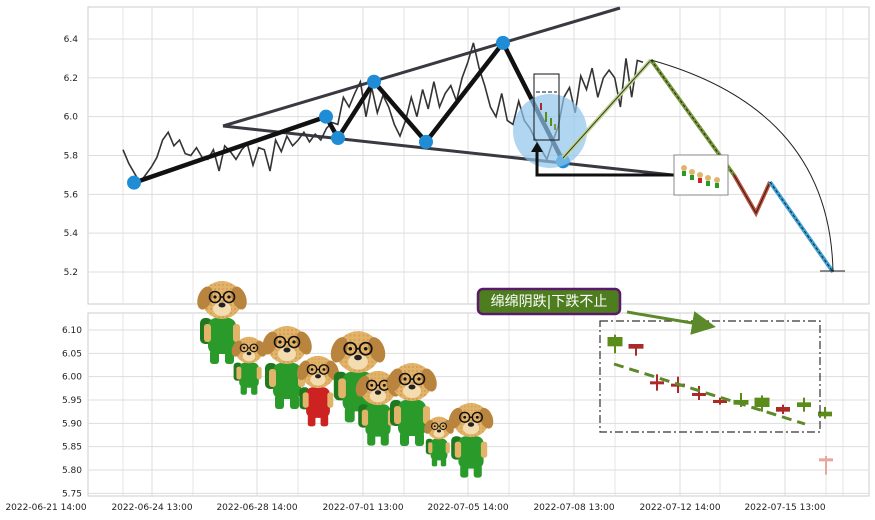  Describe the element at coordinates (72, 331) in the screenshot. I see `lower-y-tick-label: 6.10` at that location.